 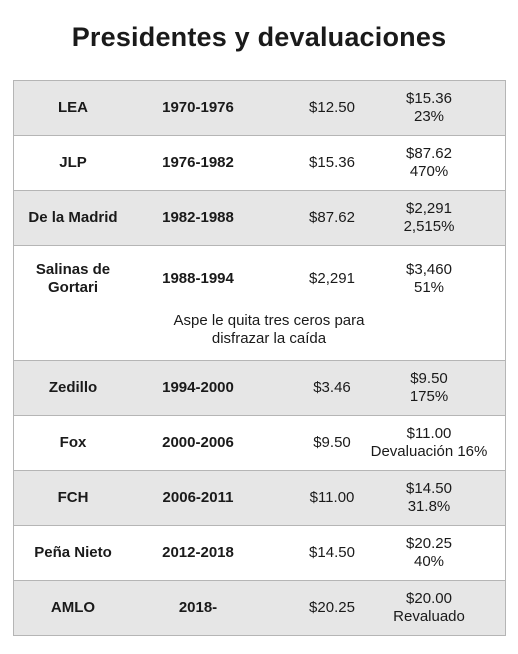 What do you see at coordinates (198, 607) in the screenshot?
I see `term-period: 2018-` at bounding box center [198, 607].